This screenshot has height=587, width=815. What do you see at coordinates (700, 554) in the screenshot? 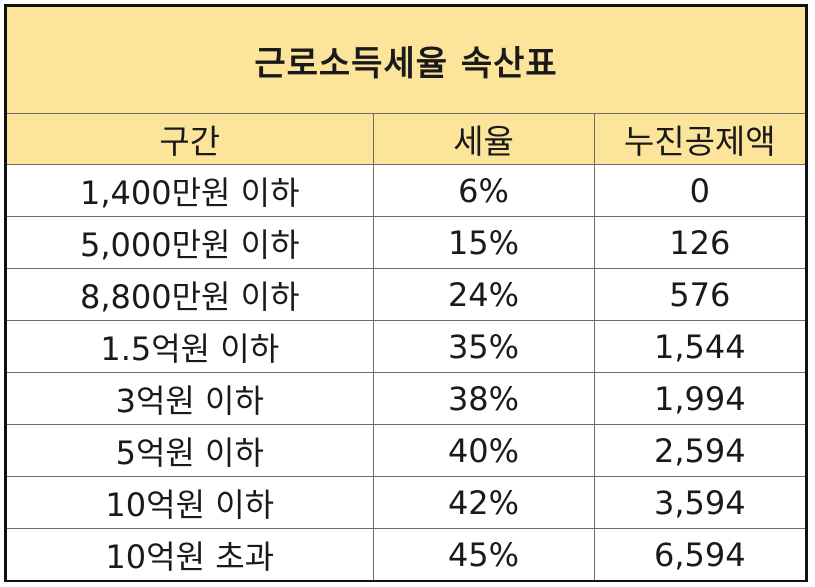
I see `cell-deduction: 6,594` at bounding box center [700, 554].